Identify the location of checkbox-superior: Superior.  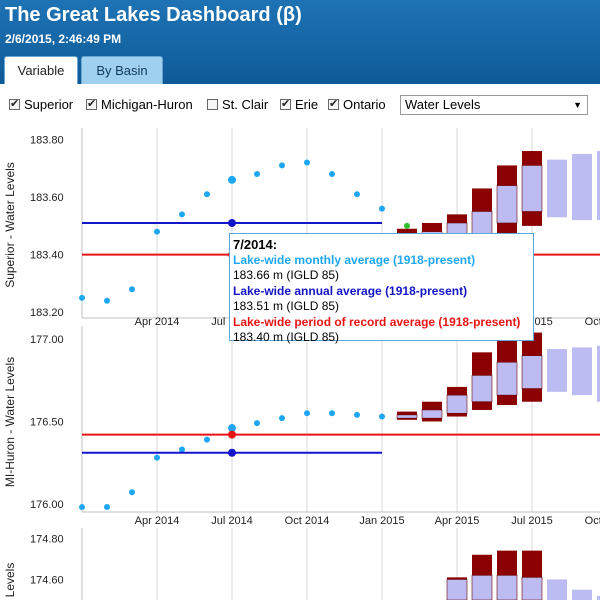
(41, 104).